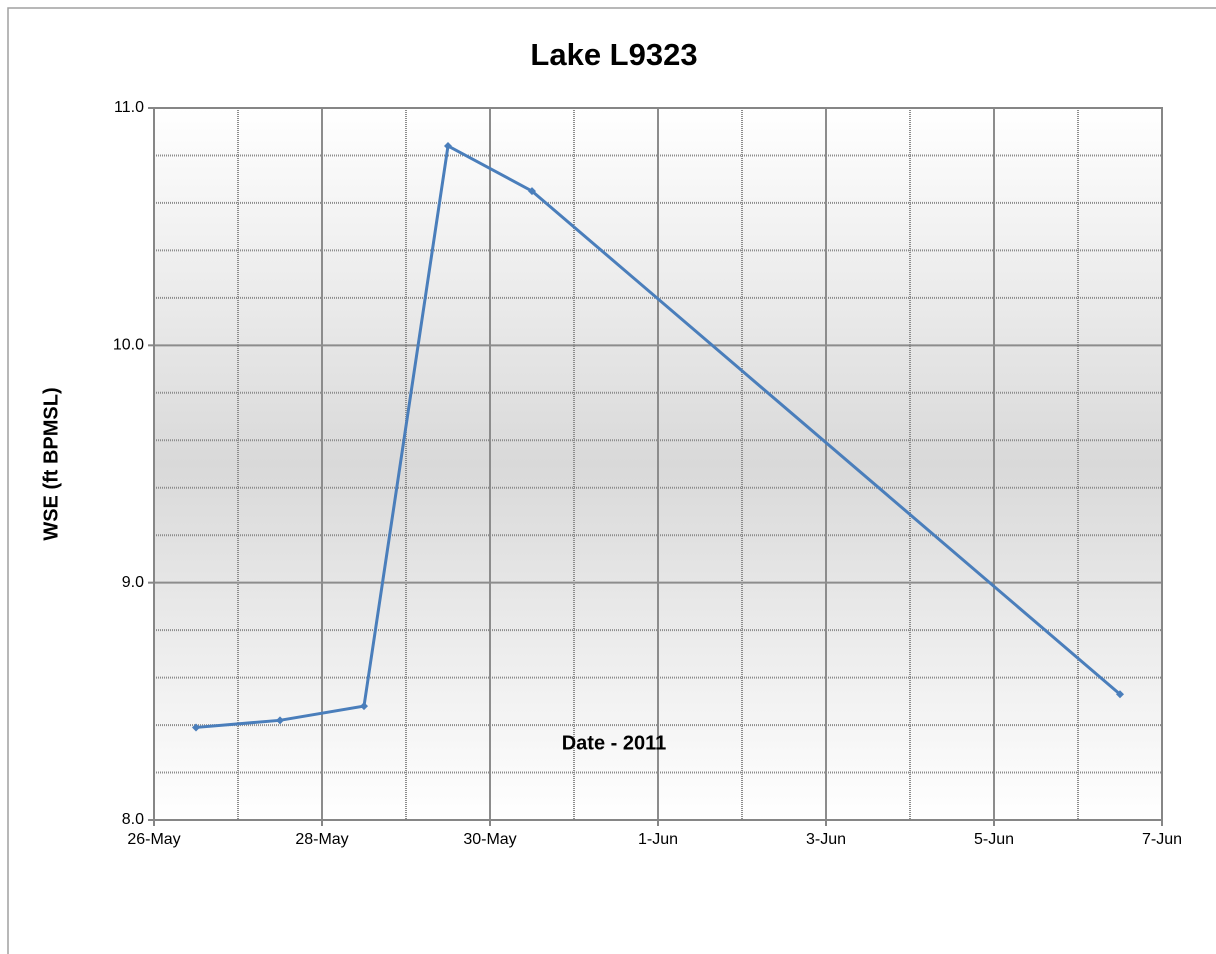 The width and height of the screenshot is (1216, 954). I want to click on x-tick-label: 28-May, so click(321, 839).